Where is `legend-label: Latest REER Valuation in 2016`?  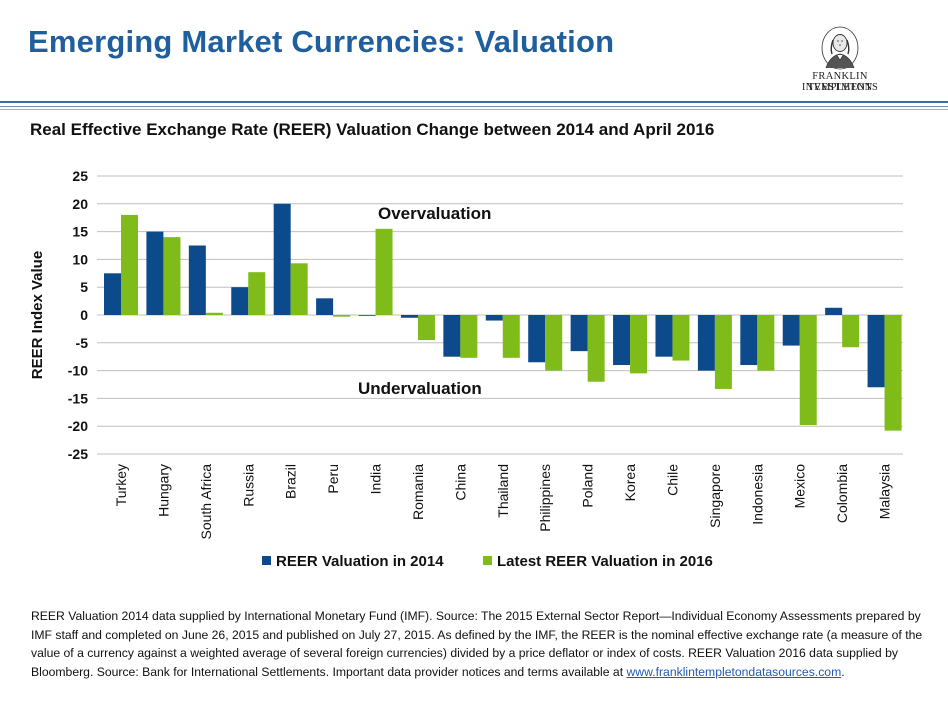
legend-label: Latest REER Valuation in 2016 is located at coordinates (605, 561).